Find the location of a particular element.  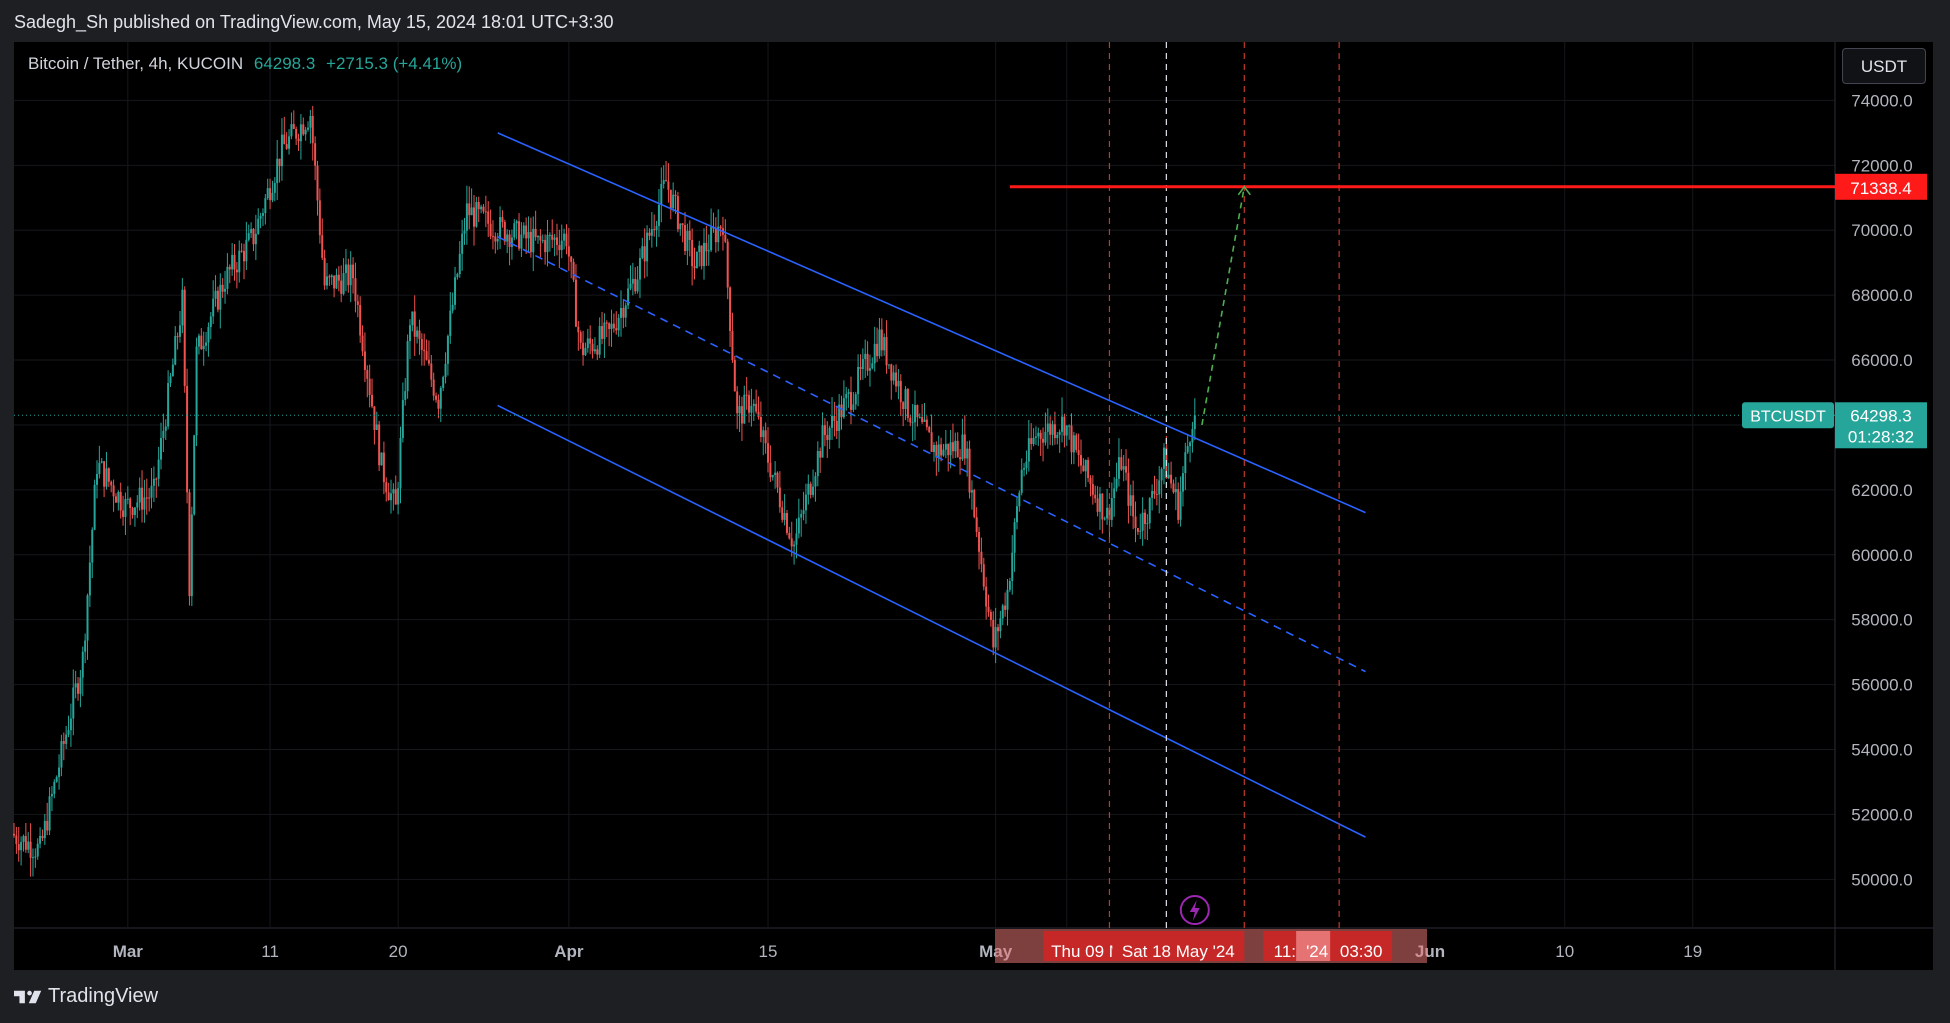

currency-button: USDT is located at coordinates (1884, 66).